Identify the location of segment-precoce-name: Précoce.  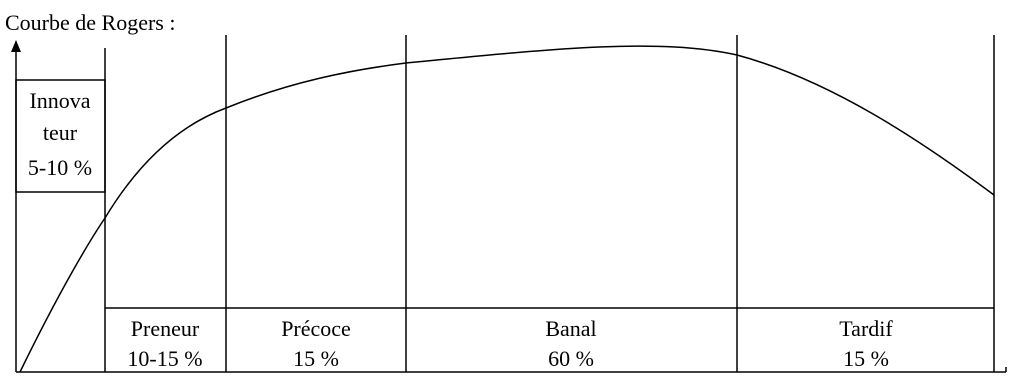
(316, 328).